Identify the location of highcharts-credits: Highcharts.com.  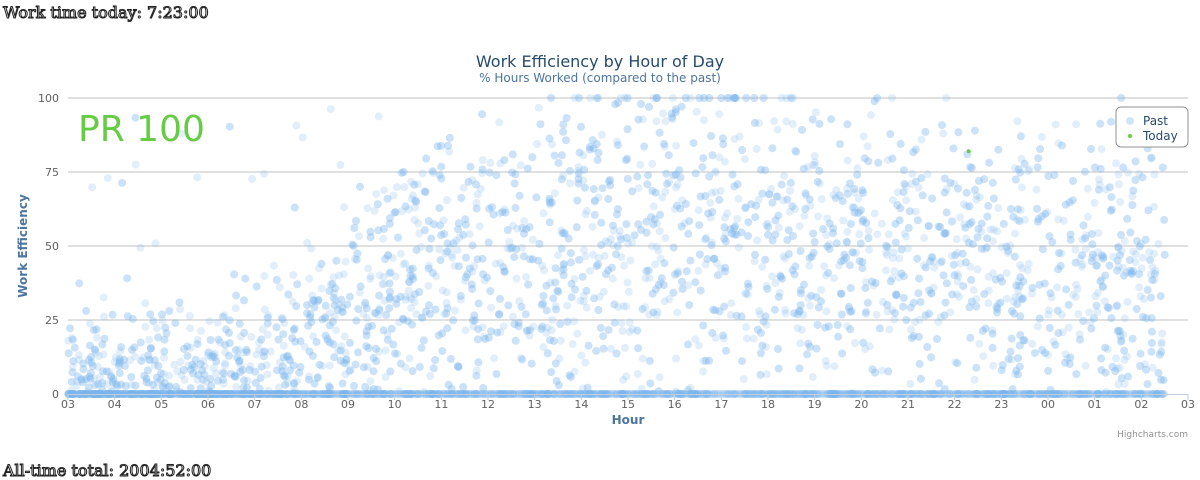
(1152, 435).